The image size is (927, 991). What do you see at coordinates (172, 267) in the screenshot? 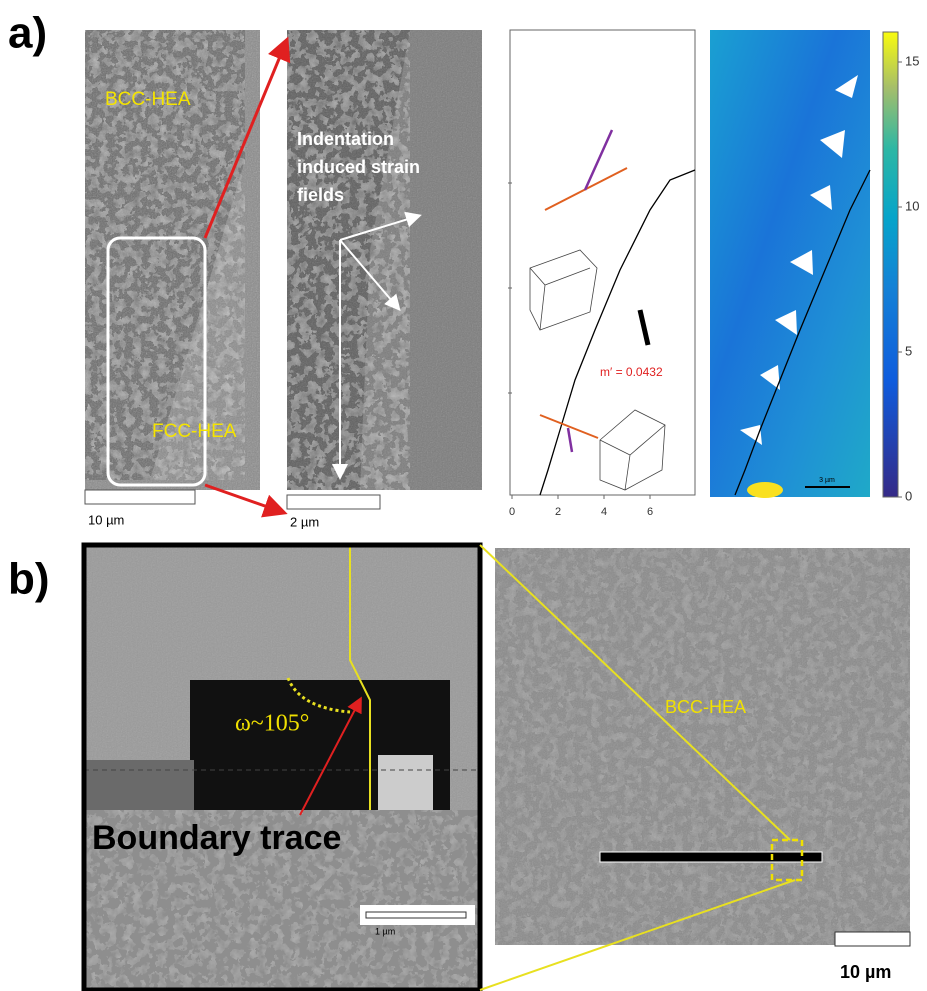
I see `sem-overview-image` at bounding box center [172, 267].